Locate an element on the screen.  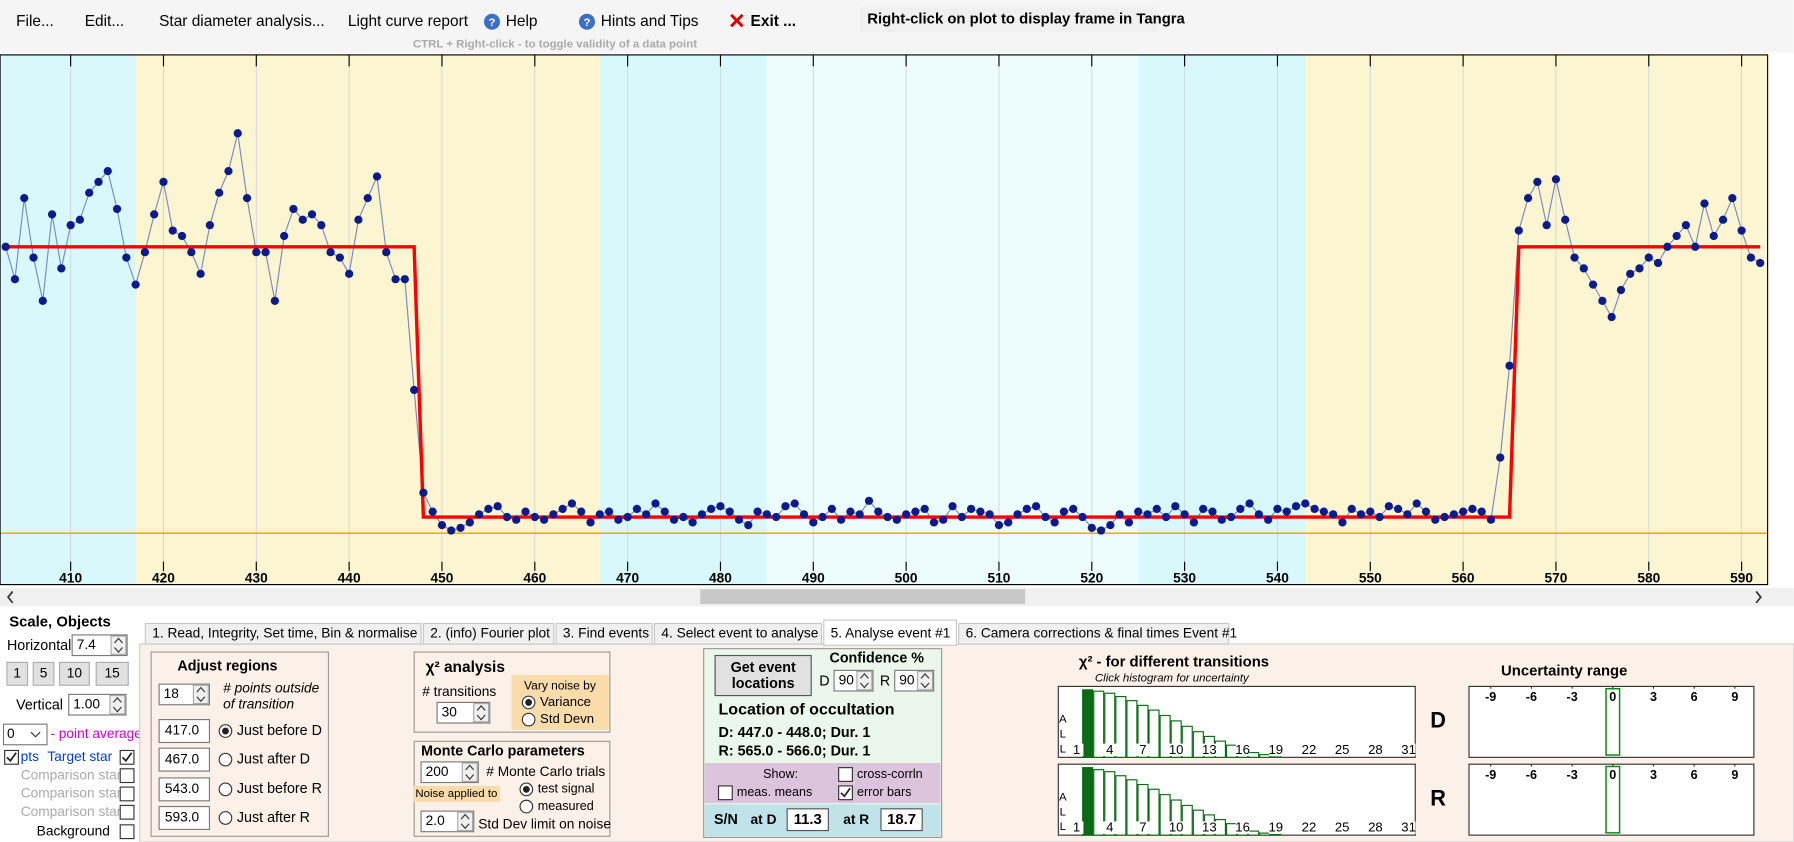
scale-button is located at coordinates (17, 673).